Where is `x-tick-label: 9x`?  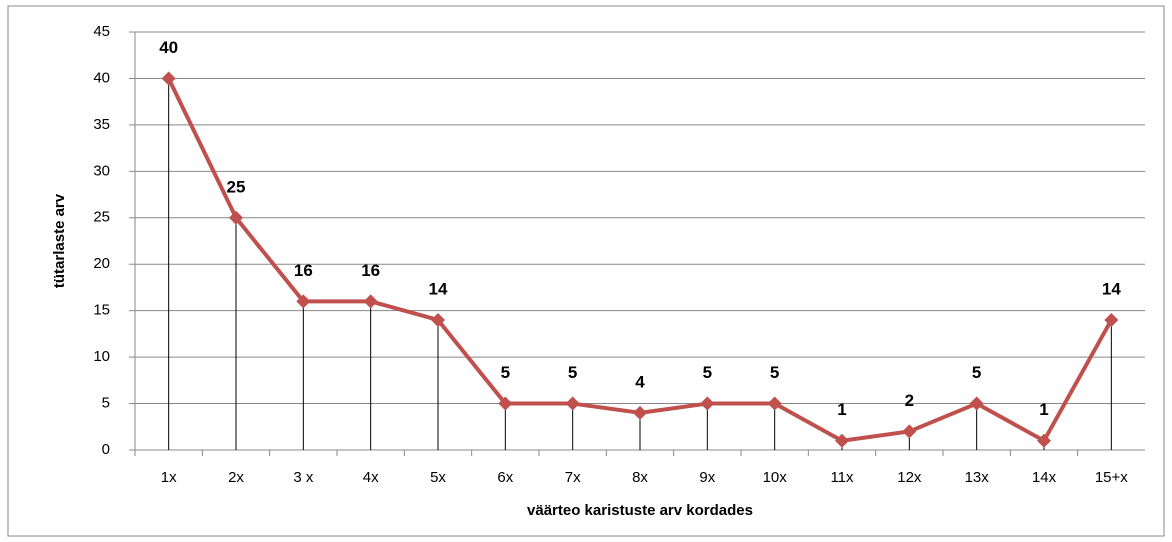 x-tick-label: 9x is located at coordinates (707, 477).